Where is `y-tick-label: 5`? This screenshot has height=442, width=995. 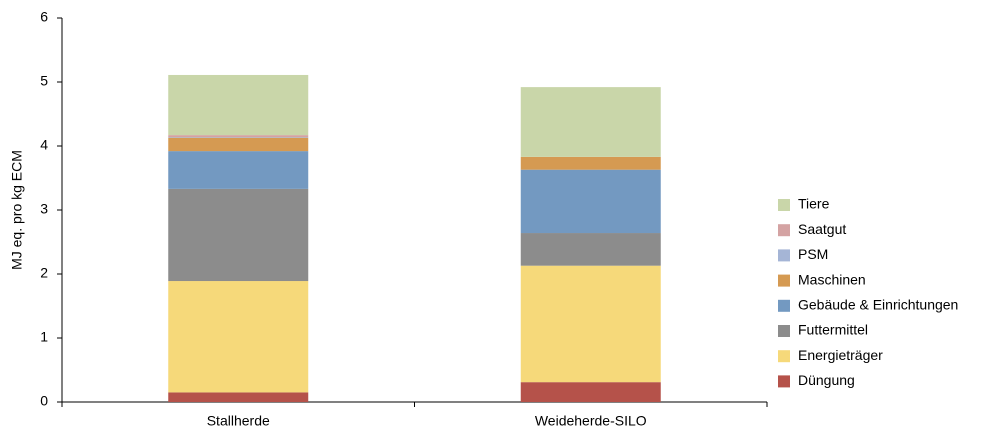
y-tick-label: 5 is located at coordinates (44, 81).